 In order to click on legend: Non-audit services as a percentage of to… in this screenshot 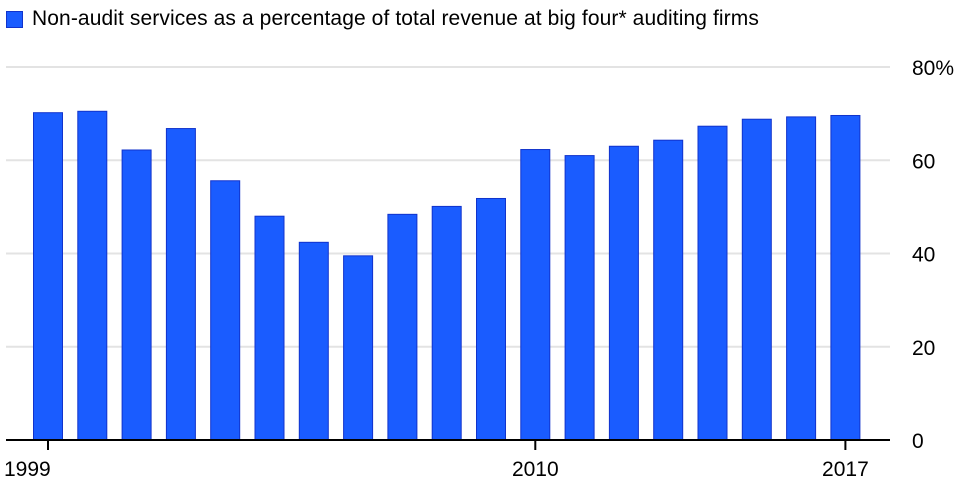, I will do `click(382, 19)`.